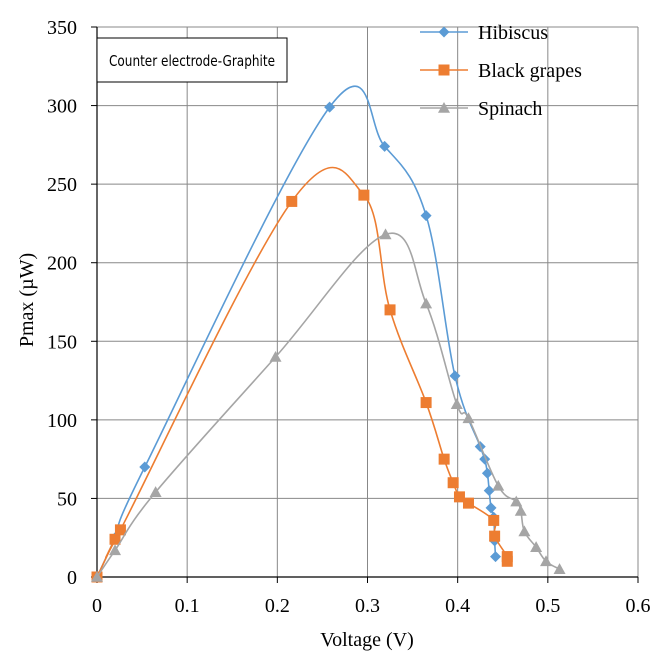  Describe the element at coordinates (444, 32) in the screenshot. I see `legend-marker-hibiscus` at that location.